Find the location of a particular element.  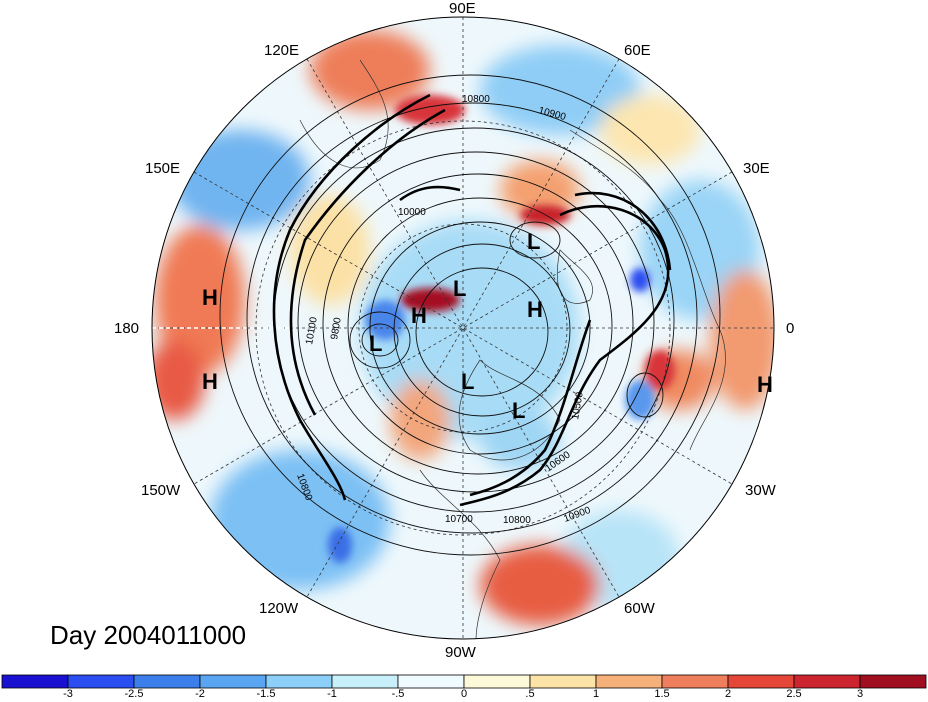

colorbar-tick-label: 1 is located at coordinates (596, 694).